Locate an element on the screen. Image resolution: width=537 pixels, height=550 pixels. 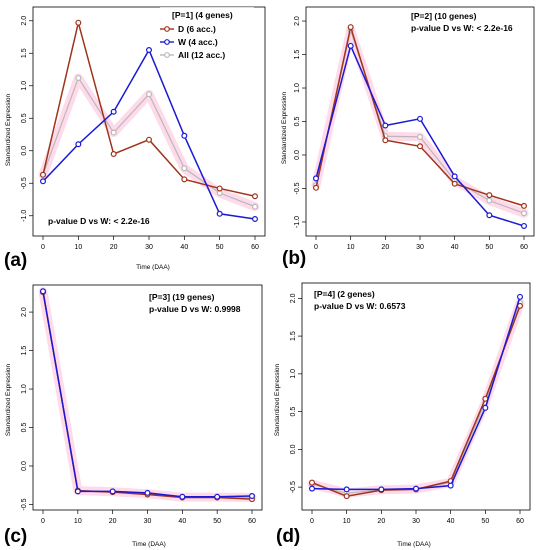
legend-w-marker is located at coordinates (167, 42).